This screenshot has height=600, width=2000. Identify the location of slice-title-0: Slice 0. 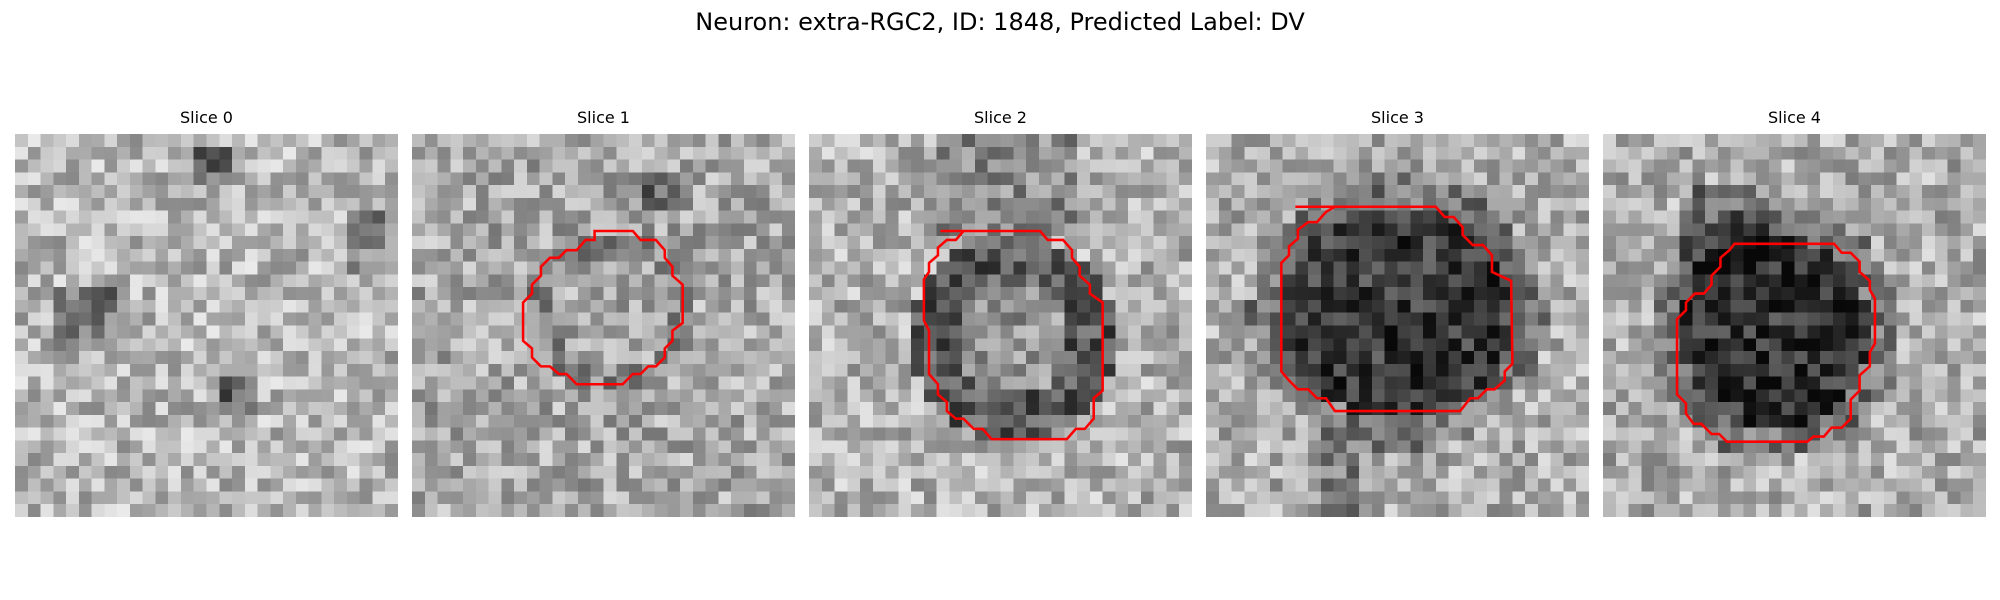
(206, 117).